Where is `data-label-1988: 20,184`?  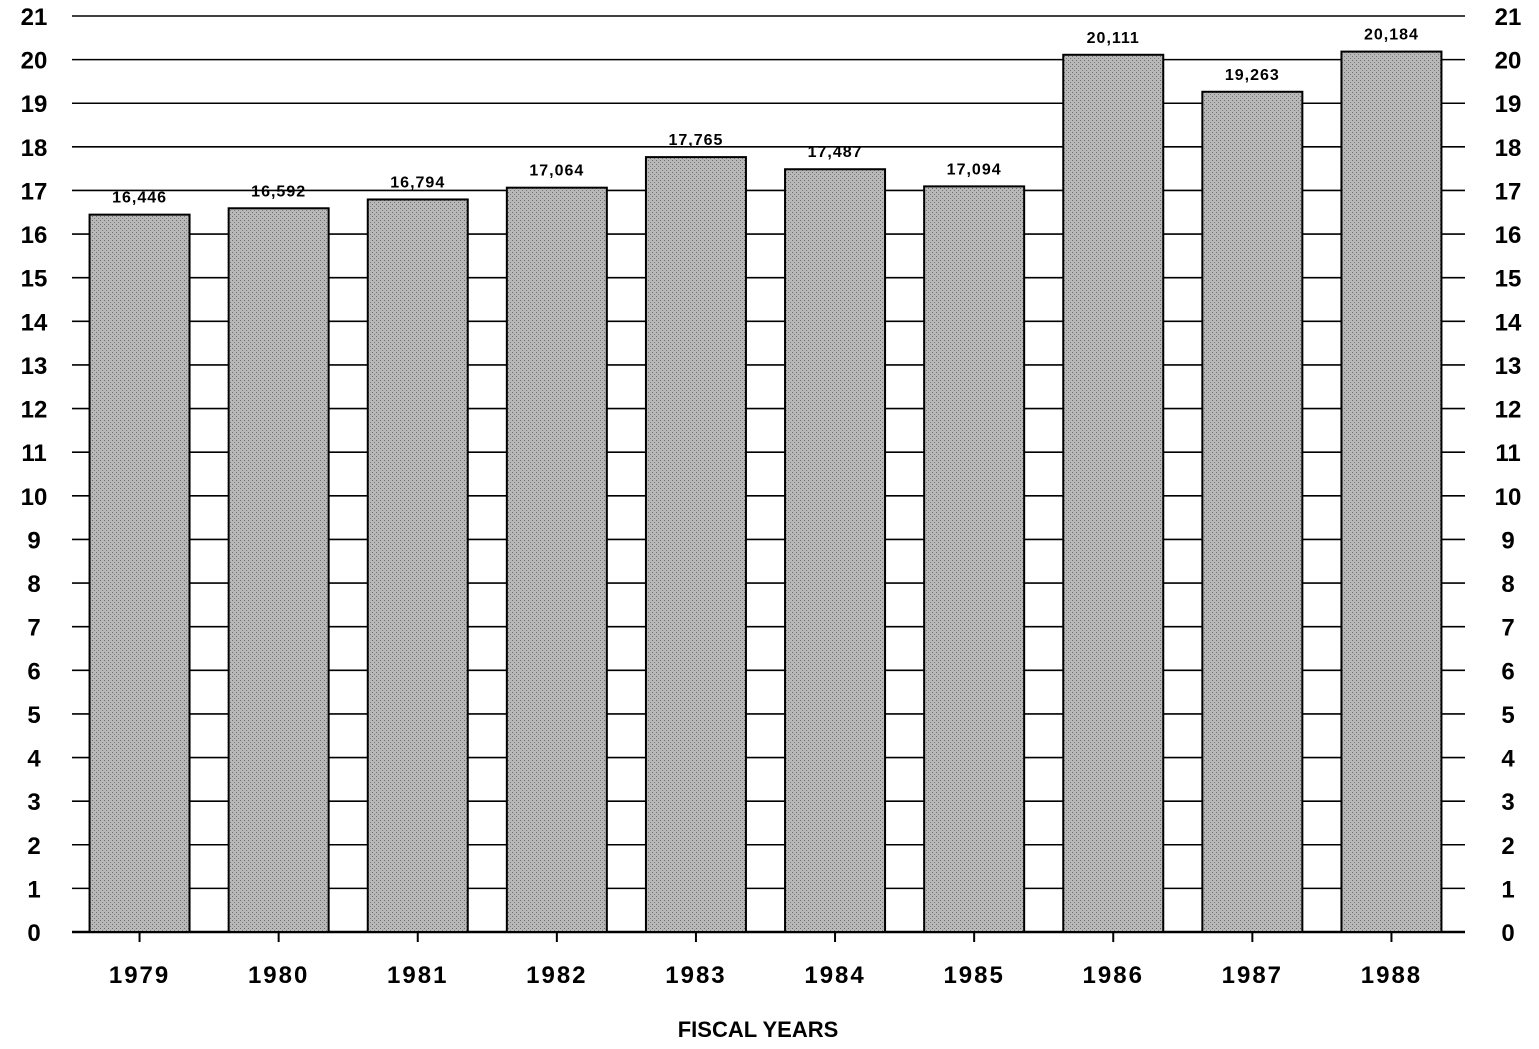 data-label-1988: 20,184 is located at coordinates (1391, 35).